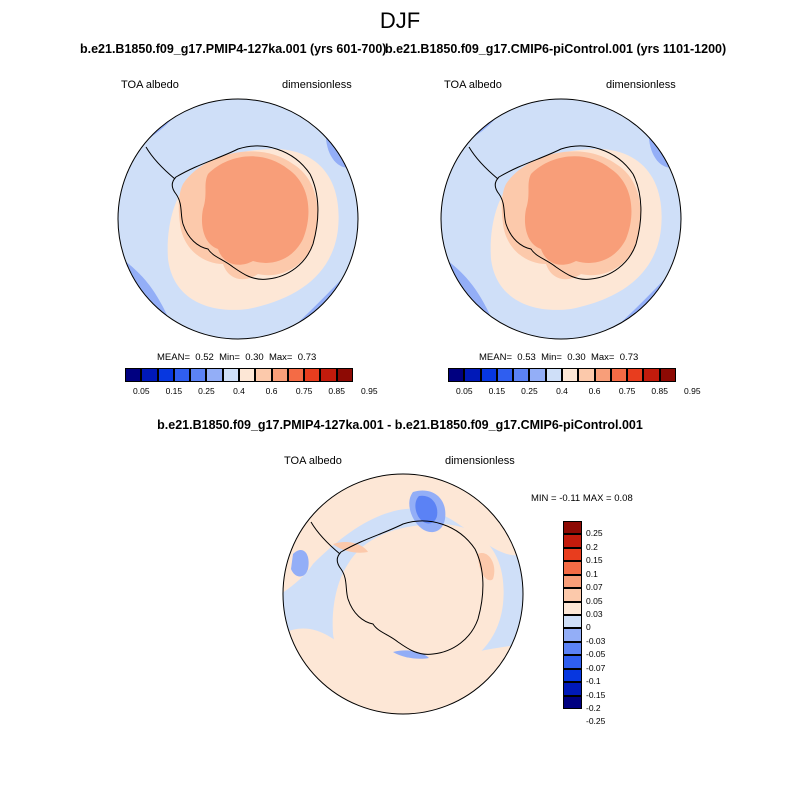 The width and height of the screenshot is (800, 800). Describe the element at coordinates (559, 357) in the screenshot. I see `panel2-stats: MEAN= 0.53 Min= 0.30 Max= 0.73` at that location.